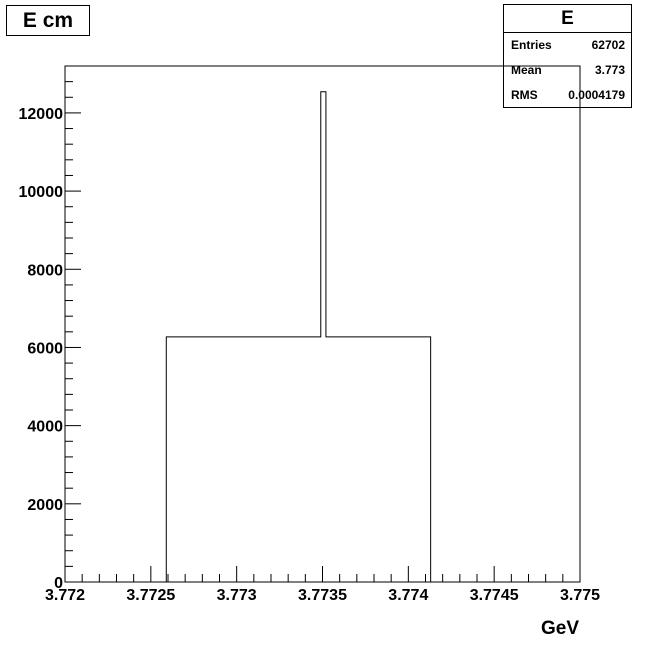 The image size is (647, 647). Describe the element at coordinates (567, 45) in the screenshot. I see `stats-row-entries: Entries 62702` at that location.